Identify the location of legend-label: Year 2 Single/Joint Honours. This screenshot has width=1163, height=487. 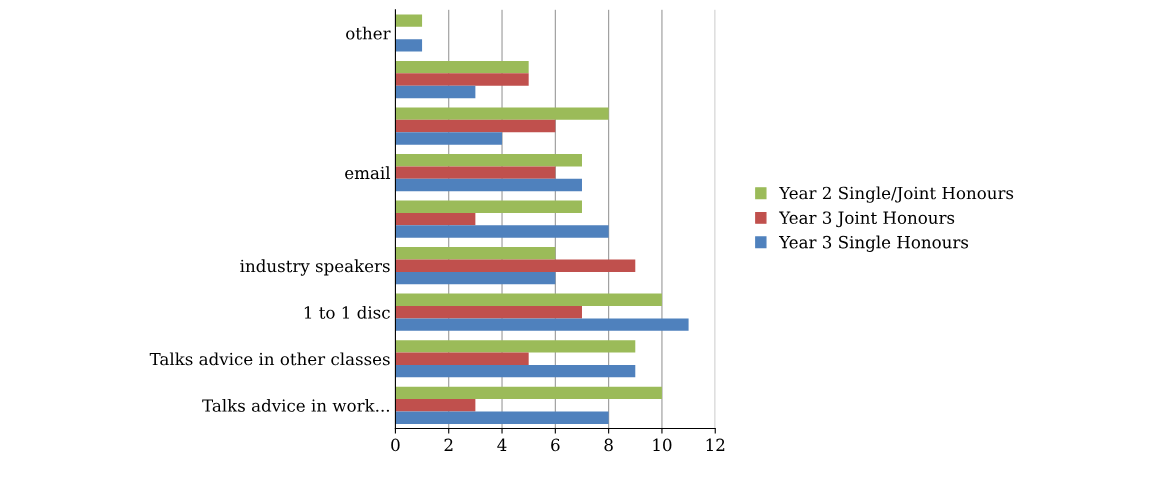
(896, 194).